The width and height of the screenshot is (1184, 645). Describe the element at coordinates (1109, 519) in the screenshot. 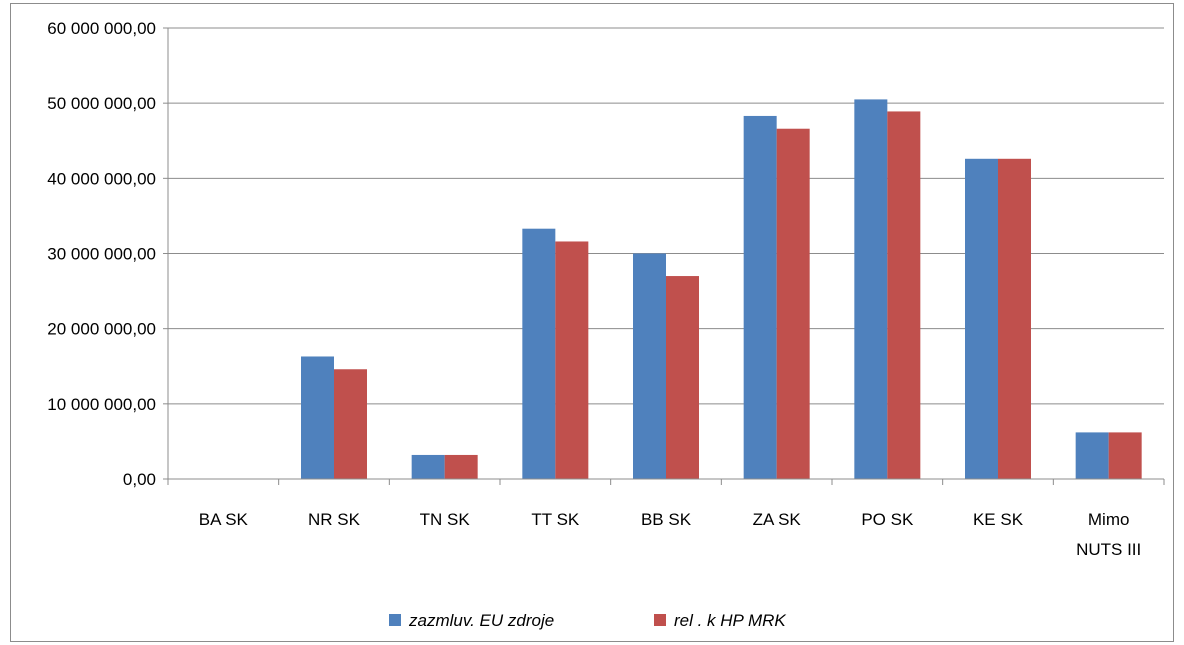

I see `x-tick-label-line: Mimo` at that location.